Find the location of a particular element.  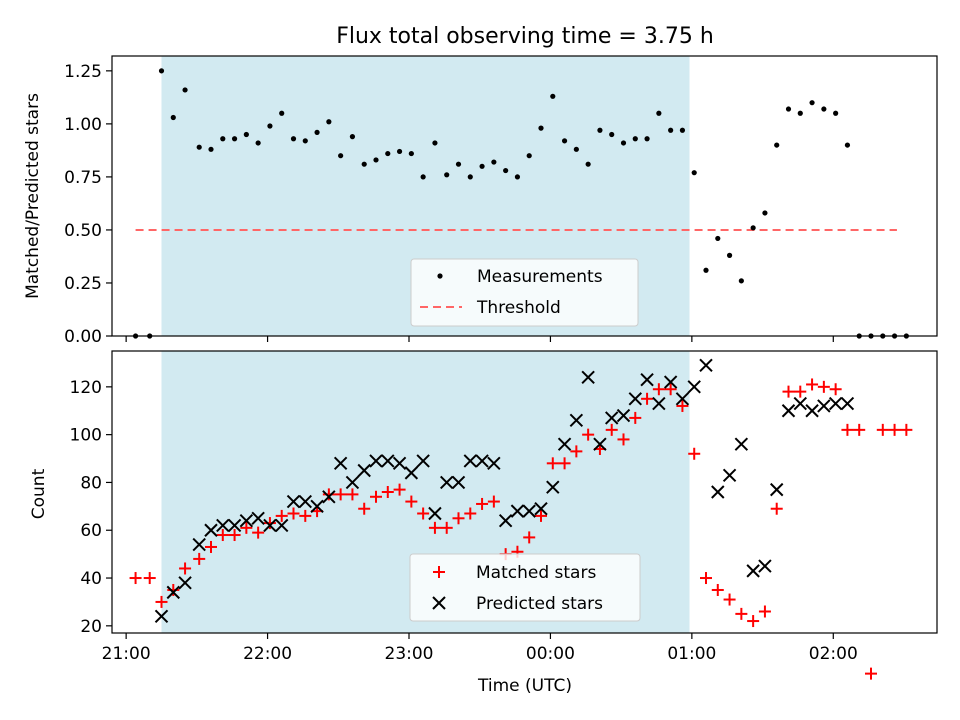

ratio-legend: Measurements Threshold is located at coordinates (524, 292).